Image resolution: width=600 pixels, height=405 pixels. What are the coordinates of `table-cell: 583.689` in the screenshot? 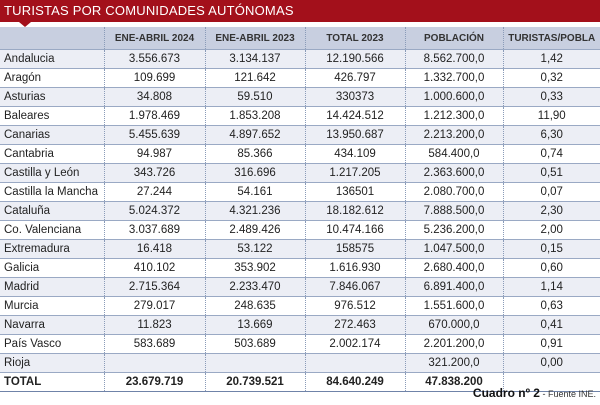 It's located at (154, 344).